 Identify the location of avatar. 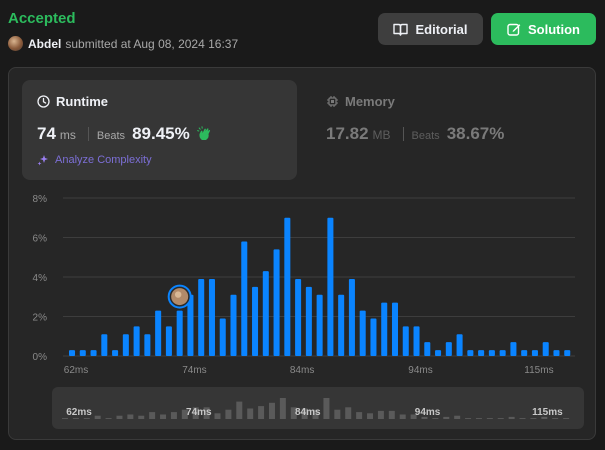
(15, 43).